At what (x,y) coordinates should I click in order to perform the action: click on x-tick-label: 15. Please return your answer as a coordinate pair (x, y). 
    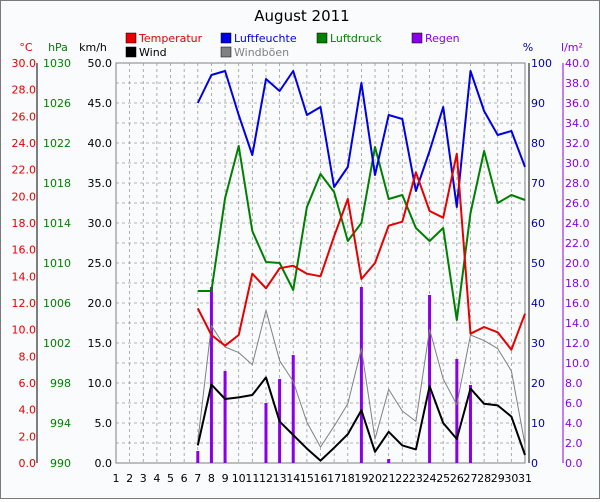
    Looking at the image, I should click on (307, 478).